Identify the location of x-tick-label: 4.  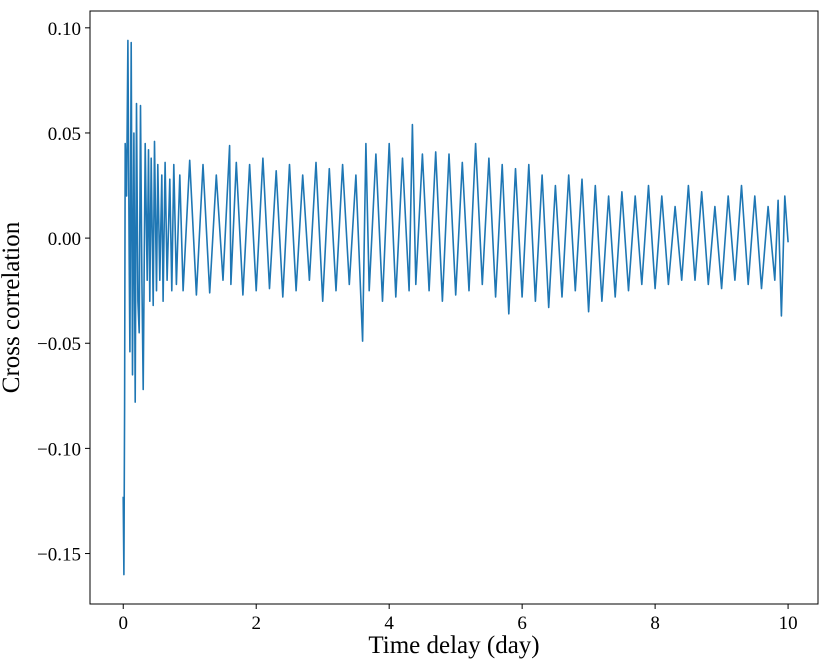
(389, 623).